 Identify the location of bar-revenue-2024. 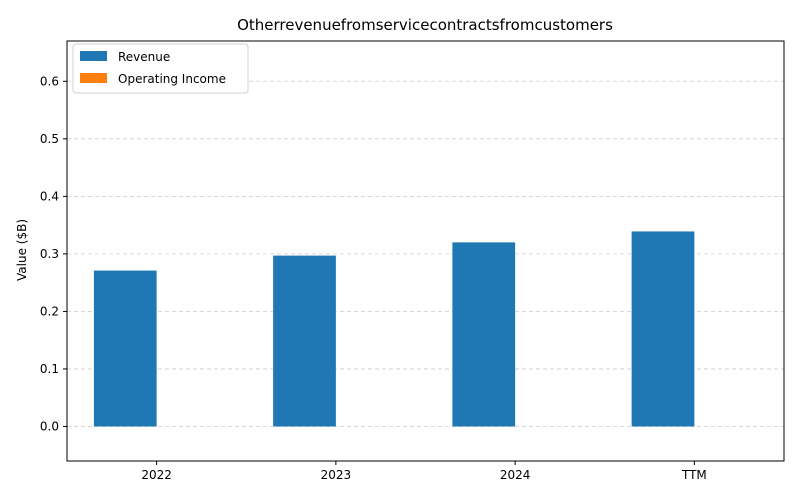
(484, 334).